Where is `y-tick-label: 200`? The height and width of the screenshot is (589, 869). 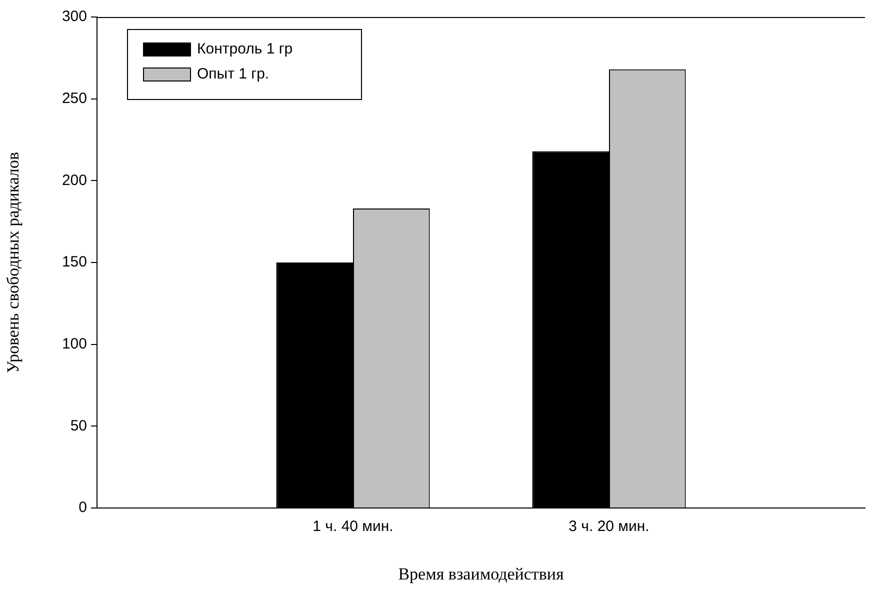
y-tick-label: 200 is located at coordinates (74, 180).